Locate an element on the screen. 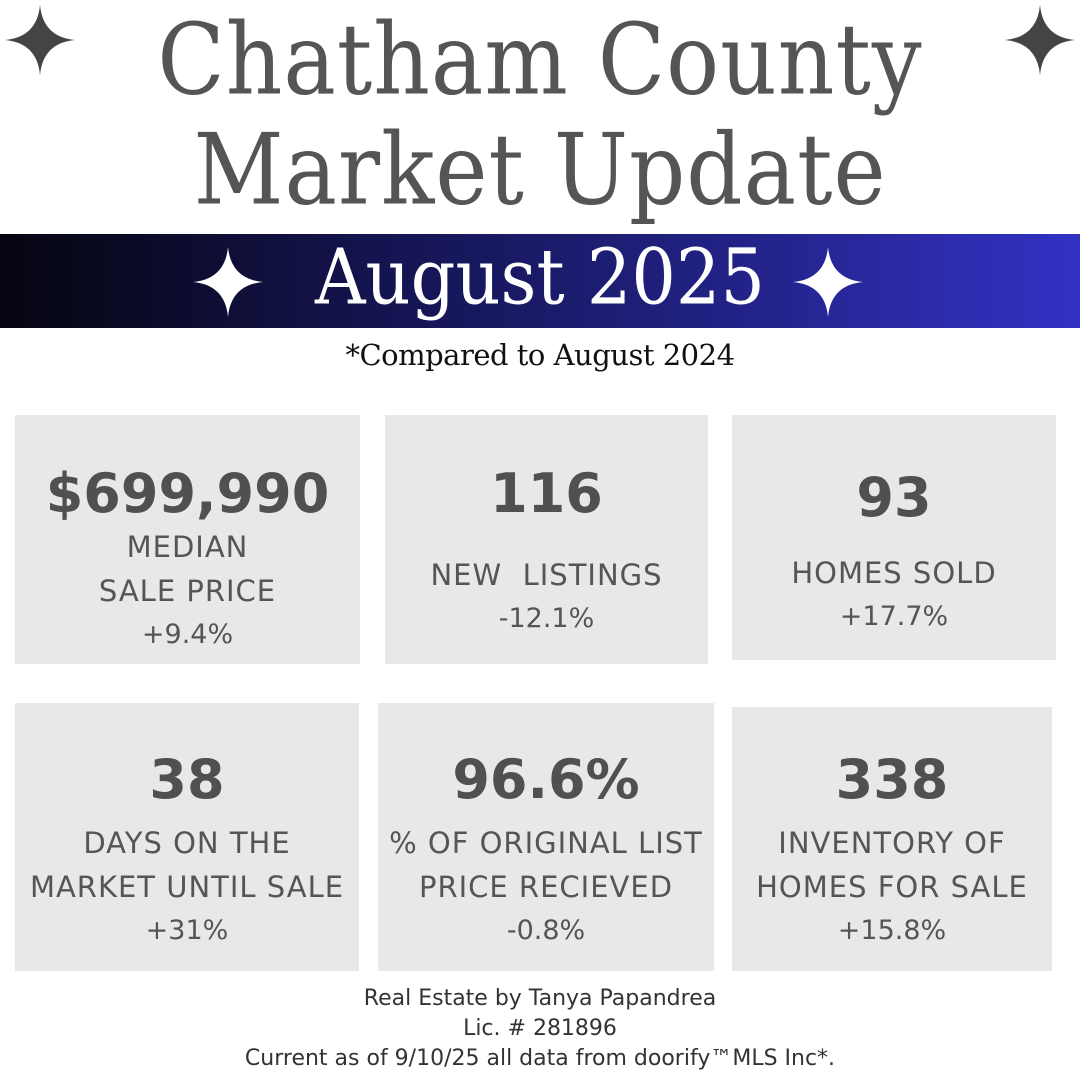  stat-value: 338 is located at coordinates (892, 779).